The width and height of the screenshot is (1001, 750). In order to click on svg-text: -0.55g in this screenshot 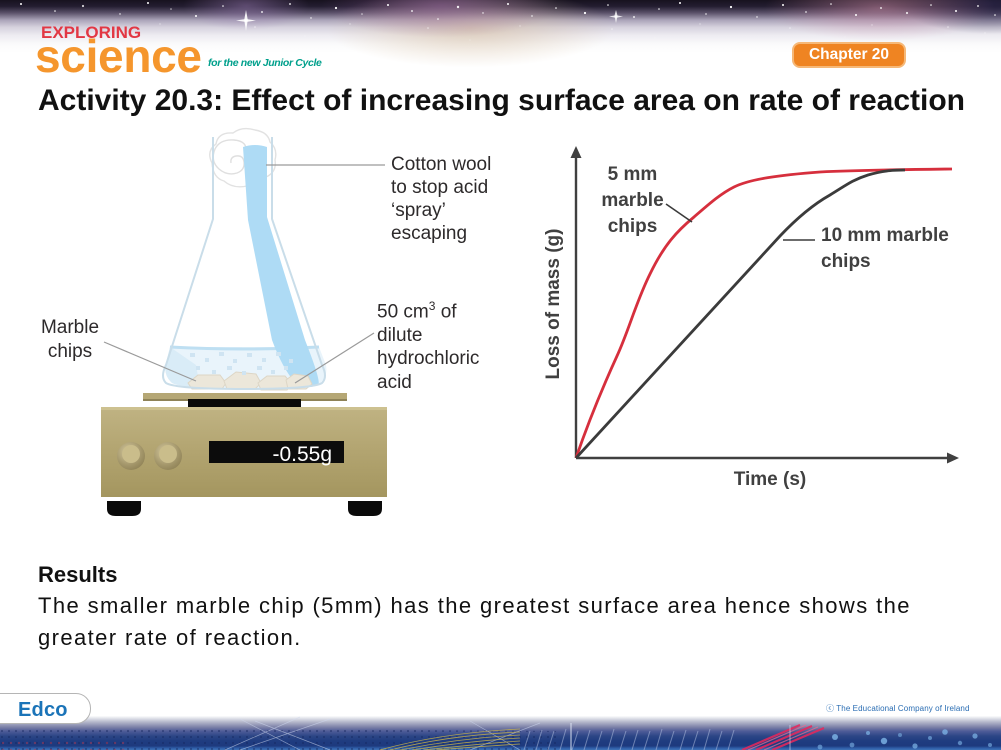, I will do `click(302, 454)`.